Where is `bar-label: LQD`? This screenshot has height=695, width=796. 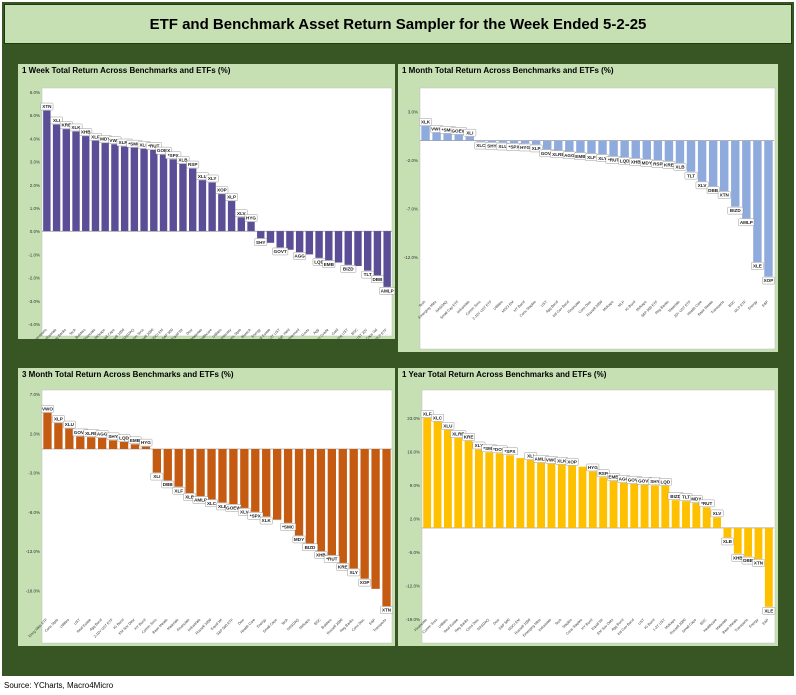 bar-label: LQD is located at coordinates (625, 161).